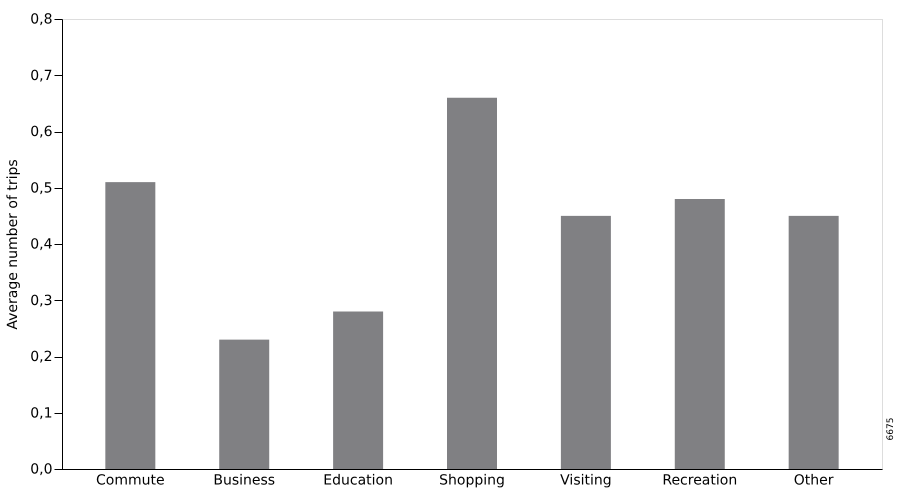 The width and height of the screenshot is (918, 496). I want to click on x-tick-label: Education, so click(358, 480).